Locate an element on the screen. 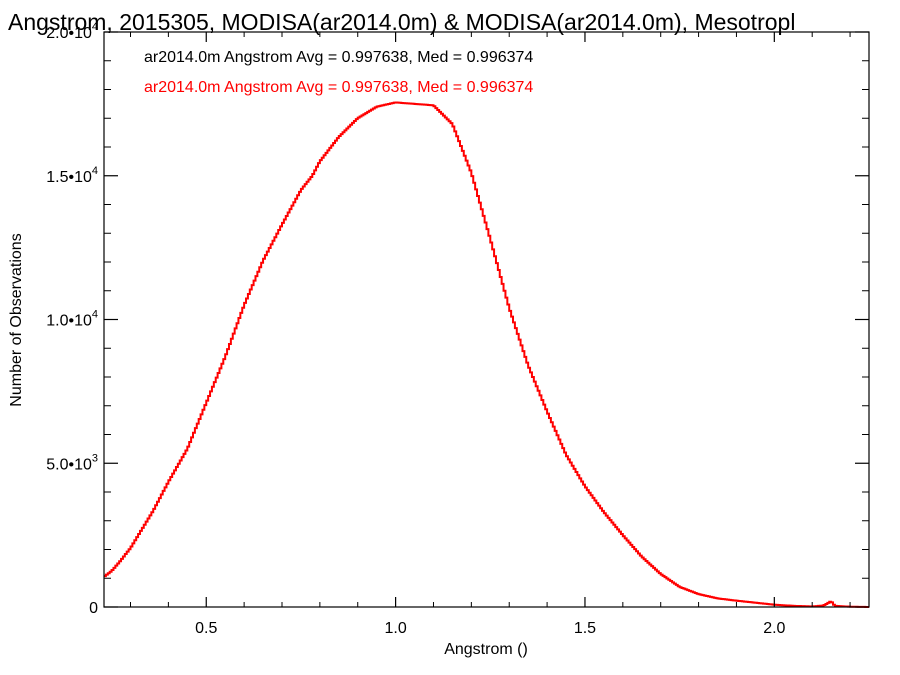  y-tick-label: 0 is located at coordinates (93, 608).